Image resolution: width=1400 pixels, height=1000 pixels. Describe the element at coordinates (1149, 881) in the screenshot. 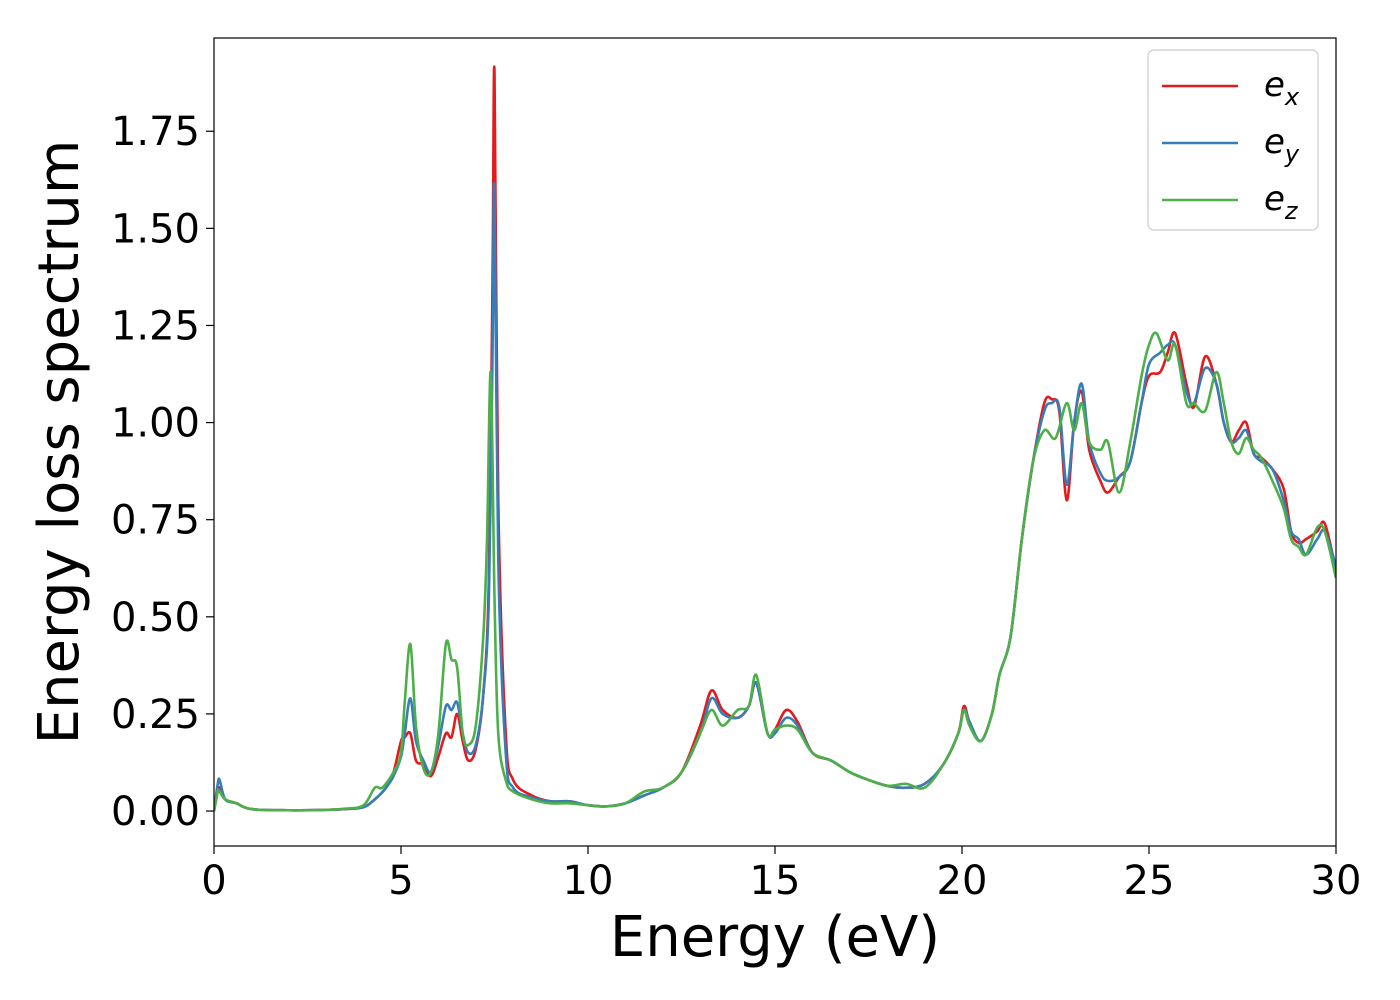

I see `x-tick-label: 25` at that location.